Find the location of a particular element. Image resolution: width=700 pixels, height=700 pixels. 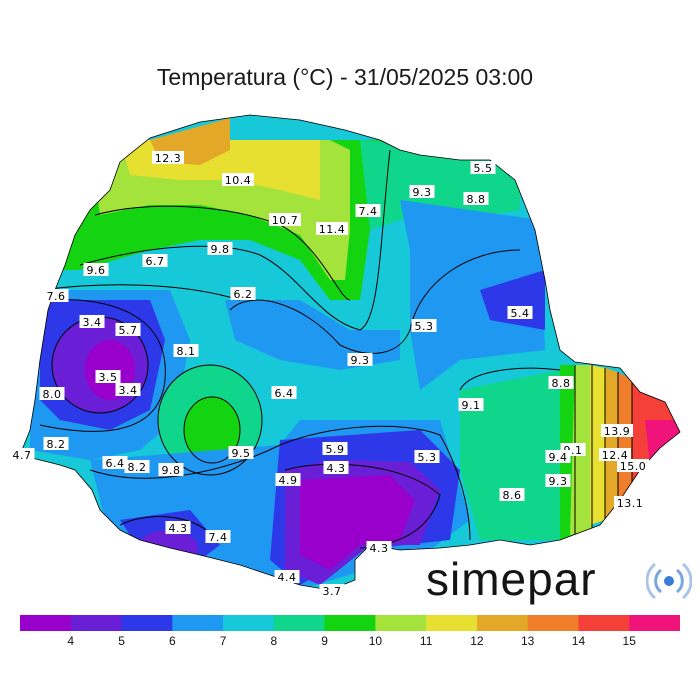

value-label: 9.5 is located at coordinates (241, 453).